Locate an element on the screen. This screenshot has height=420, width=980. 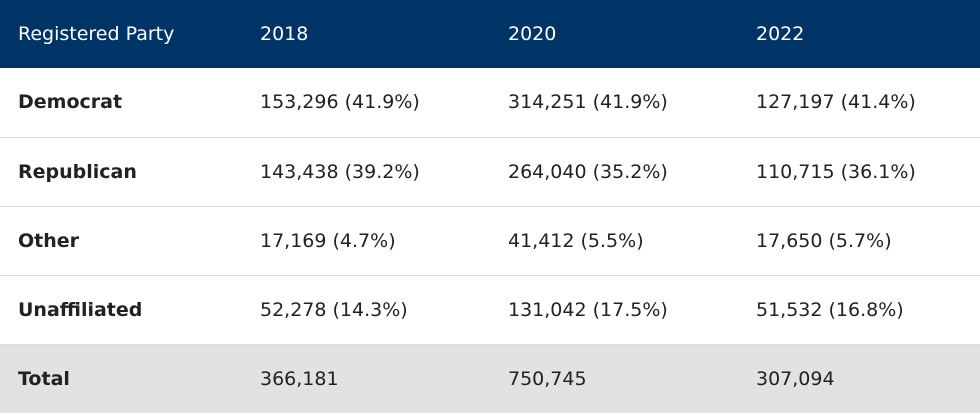
cell: 131,042 (17.5%) is located at coordinates (588, 309).